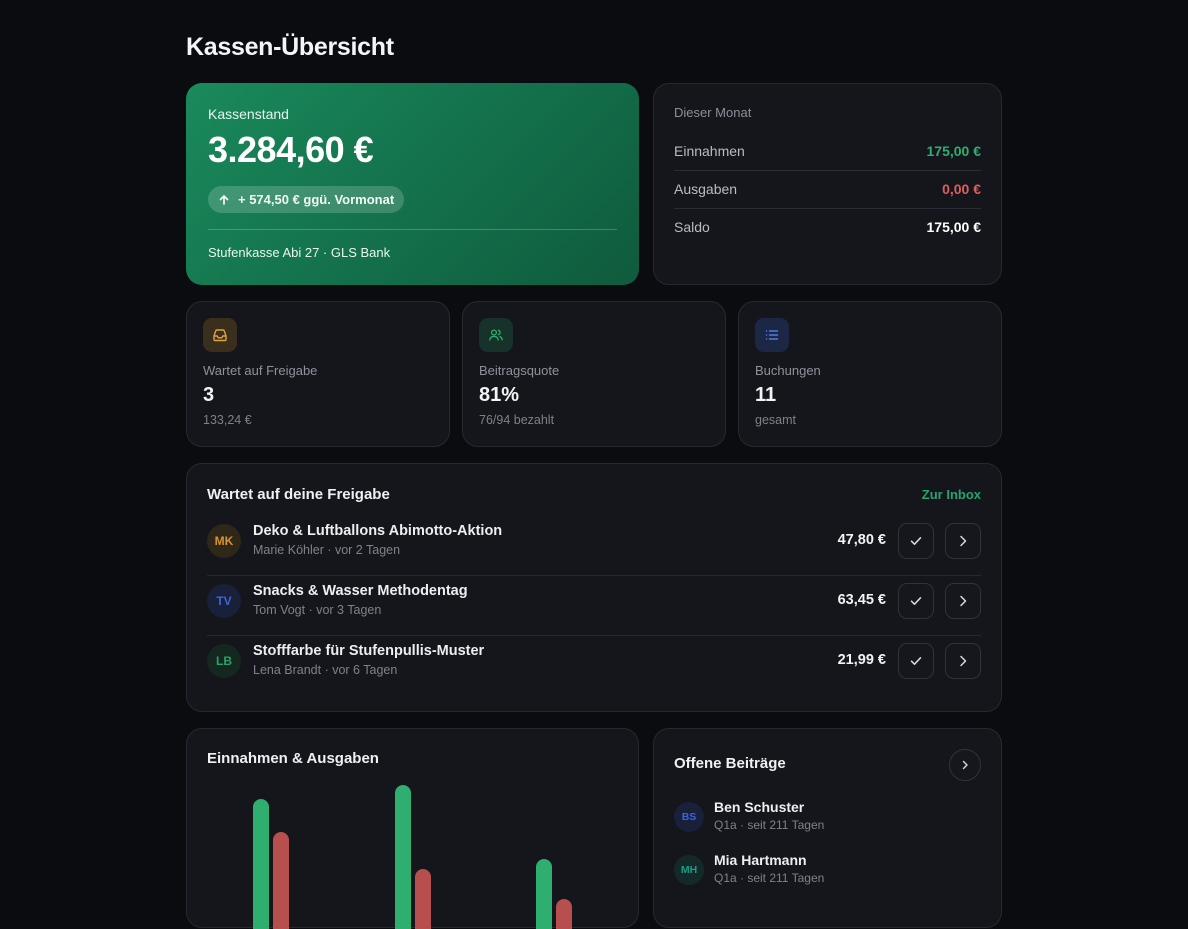 The height and width of the screenshot is (929, 1188). I want to click on month-heading: Dieser Monat, so click(713, 112).